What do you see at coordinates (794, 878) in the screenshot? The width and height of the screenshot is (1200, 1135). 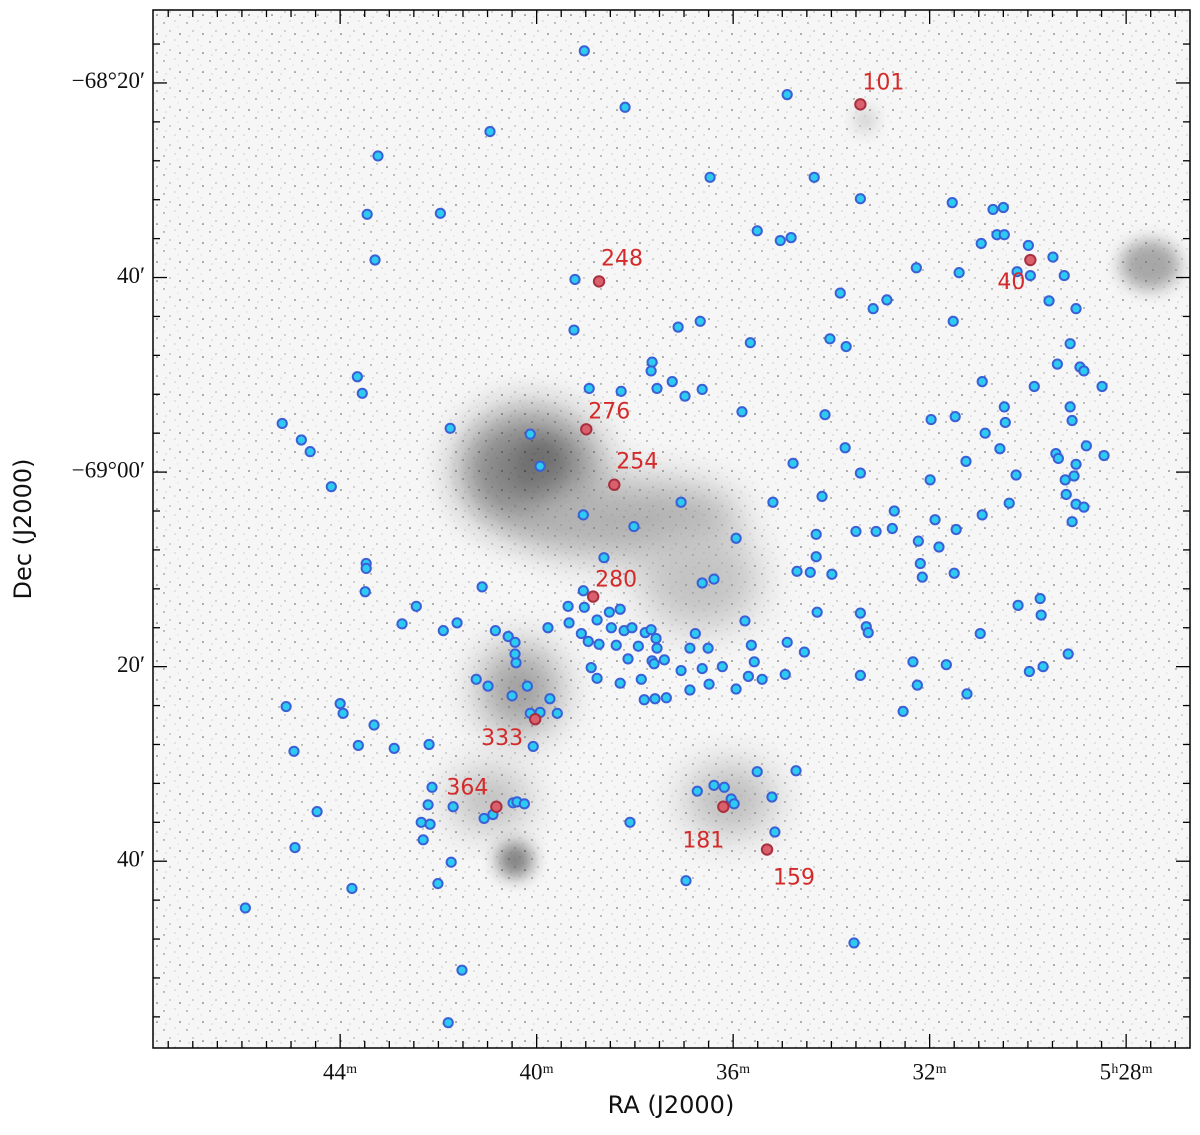 I see `point-label: 159` at bounding box center [794, 878].